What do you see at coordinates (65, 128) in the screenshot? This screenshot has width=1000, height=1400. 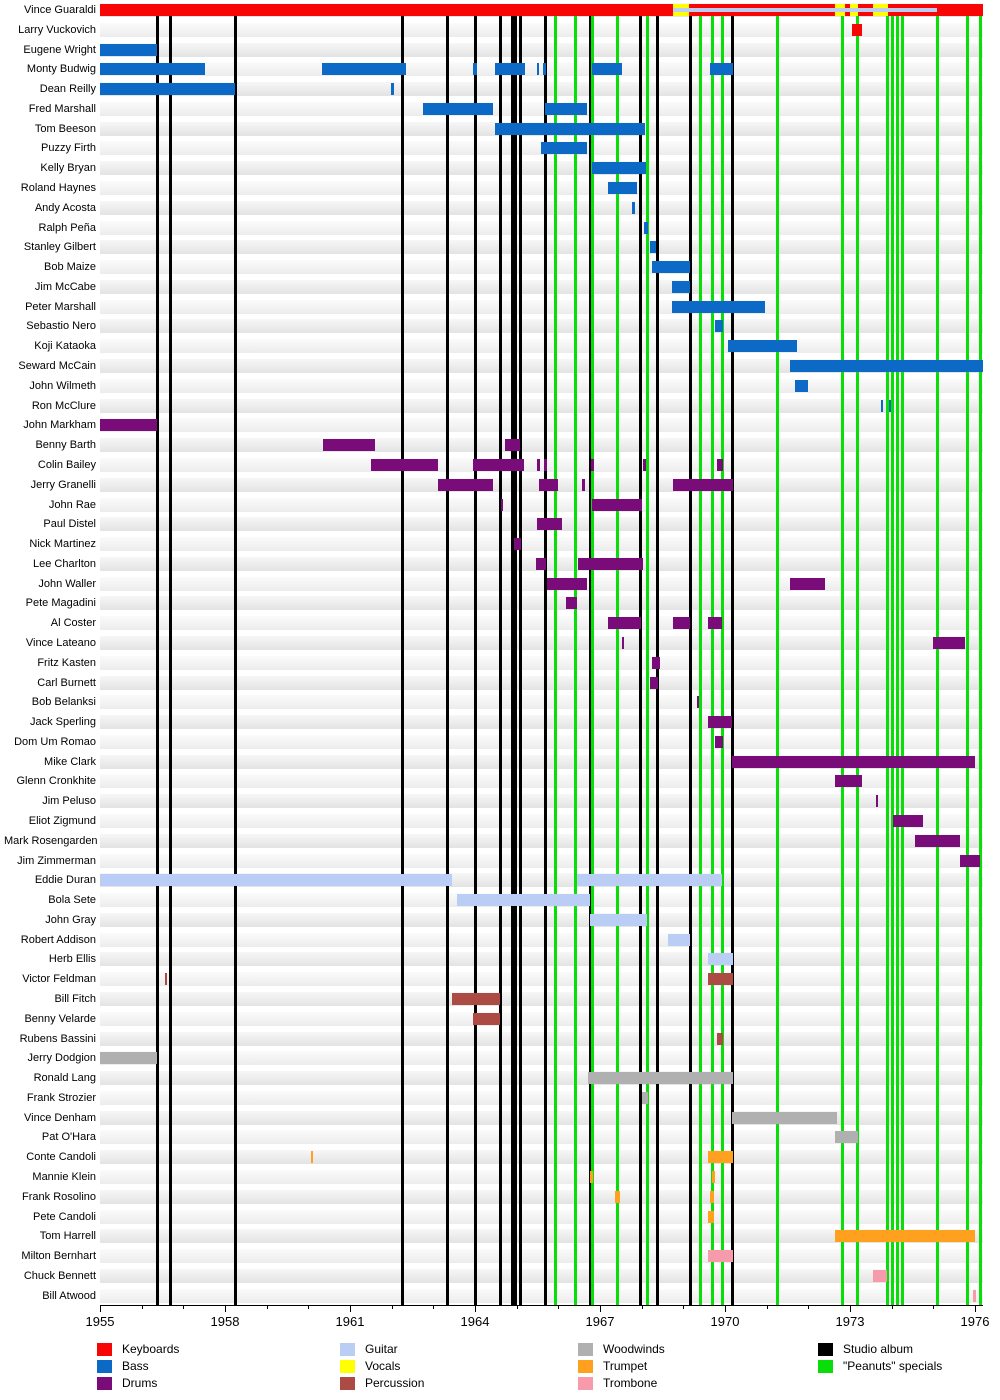 I see `member-label: Tom Beeson` at bounding box center [65, 128].